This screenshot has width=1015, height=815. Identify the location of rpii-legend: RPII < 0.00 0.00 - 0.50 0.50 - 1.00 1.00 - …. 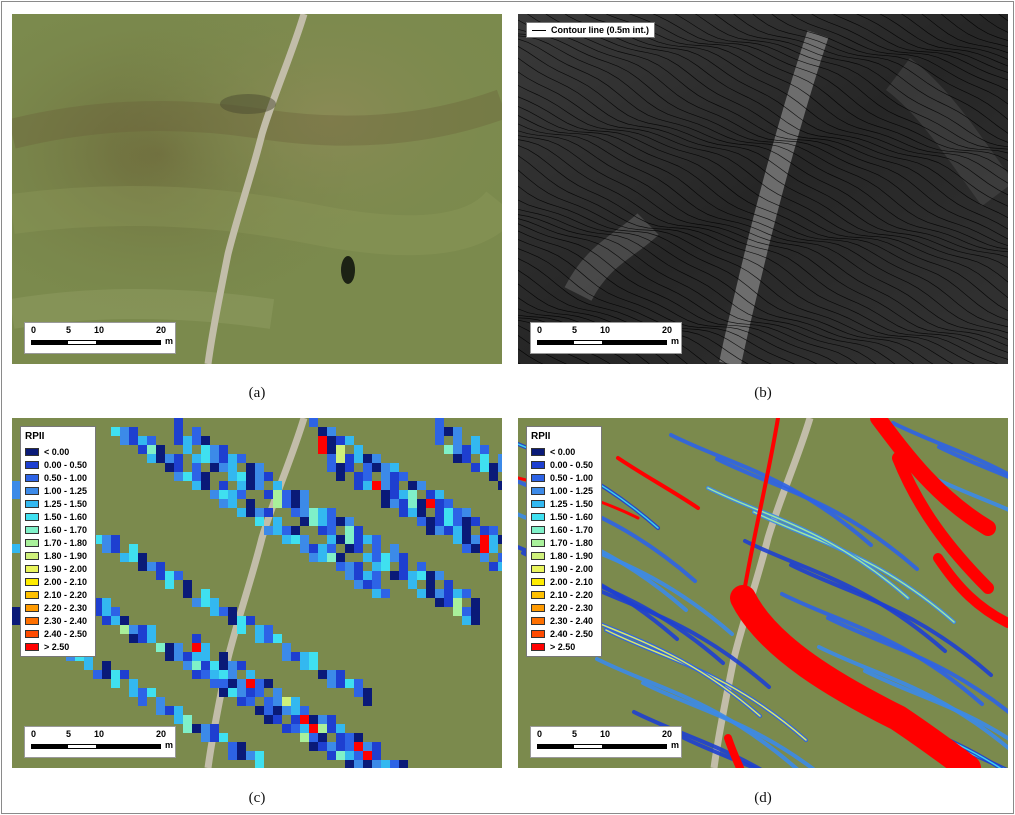
(58, 541).